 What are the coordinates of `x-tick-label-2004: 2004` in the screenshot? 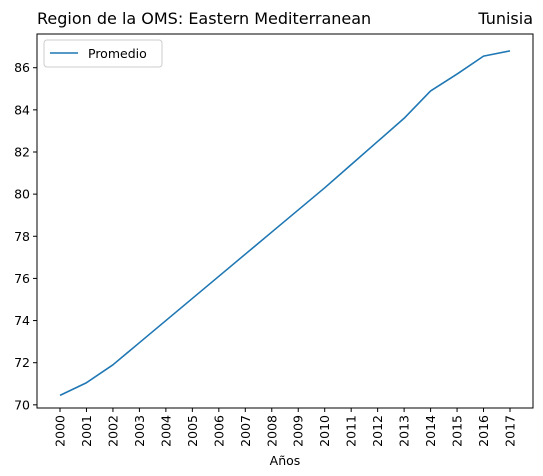 It's located at (165, 431).